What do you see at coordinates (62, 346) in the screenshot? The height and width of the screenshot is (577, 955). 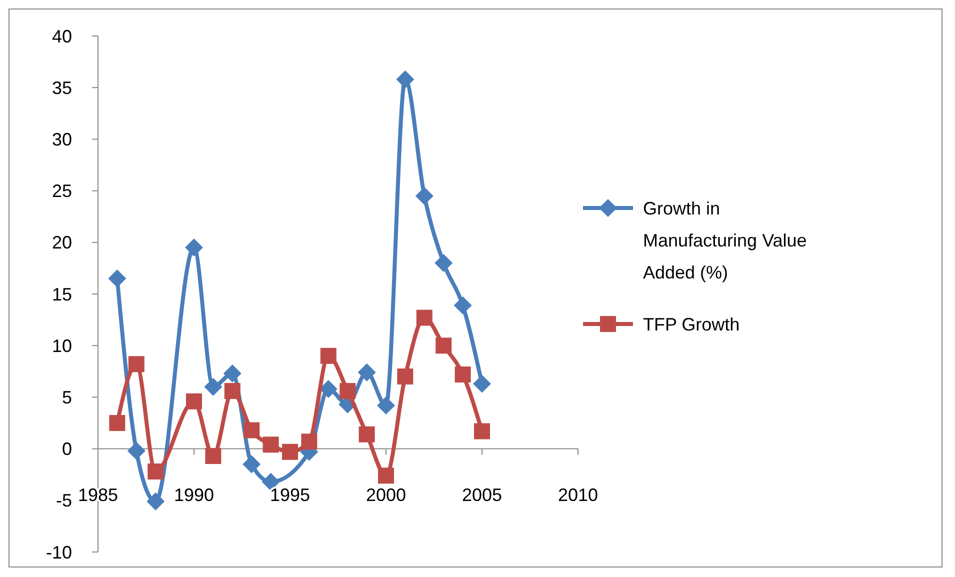 I see `y-tick-label: 10` at bounding box center [62, 346].